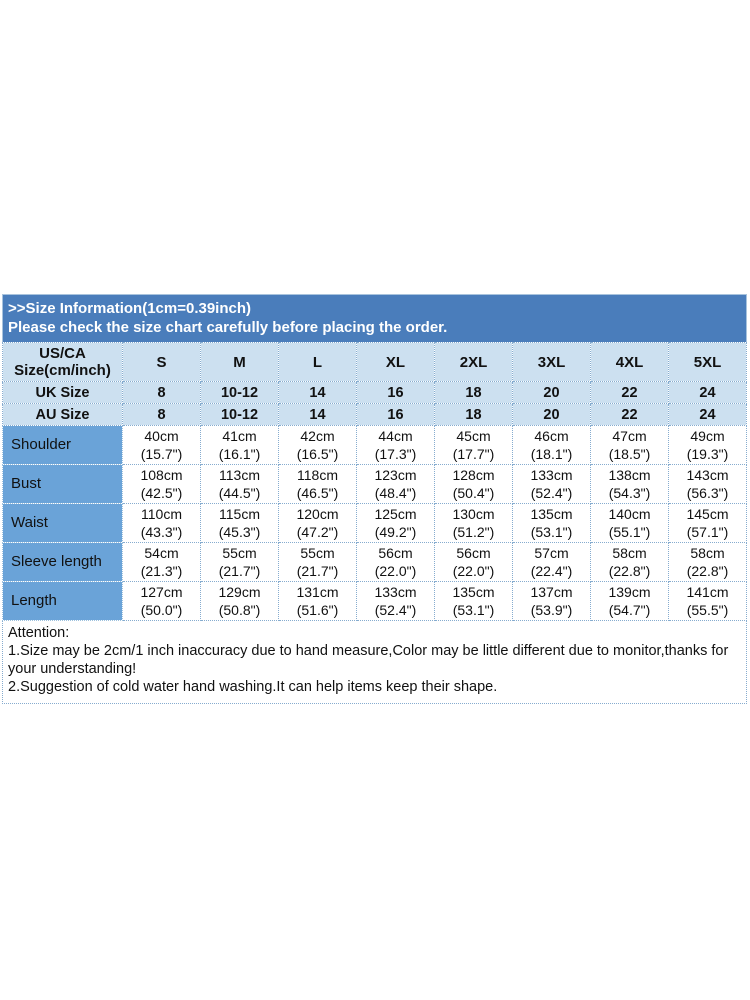 The height and width of the screenshot is (1000, 750). Describe the element at coordinates (239, 392) in the screenshot. I see `uk-size-value: 10-12` at that location.